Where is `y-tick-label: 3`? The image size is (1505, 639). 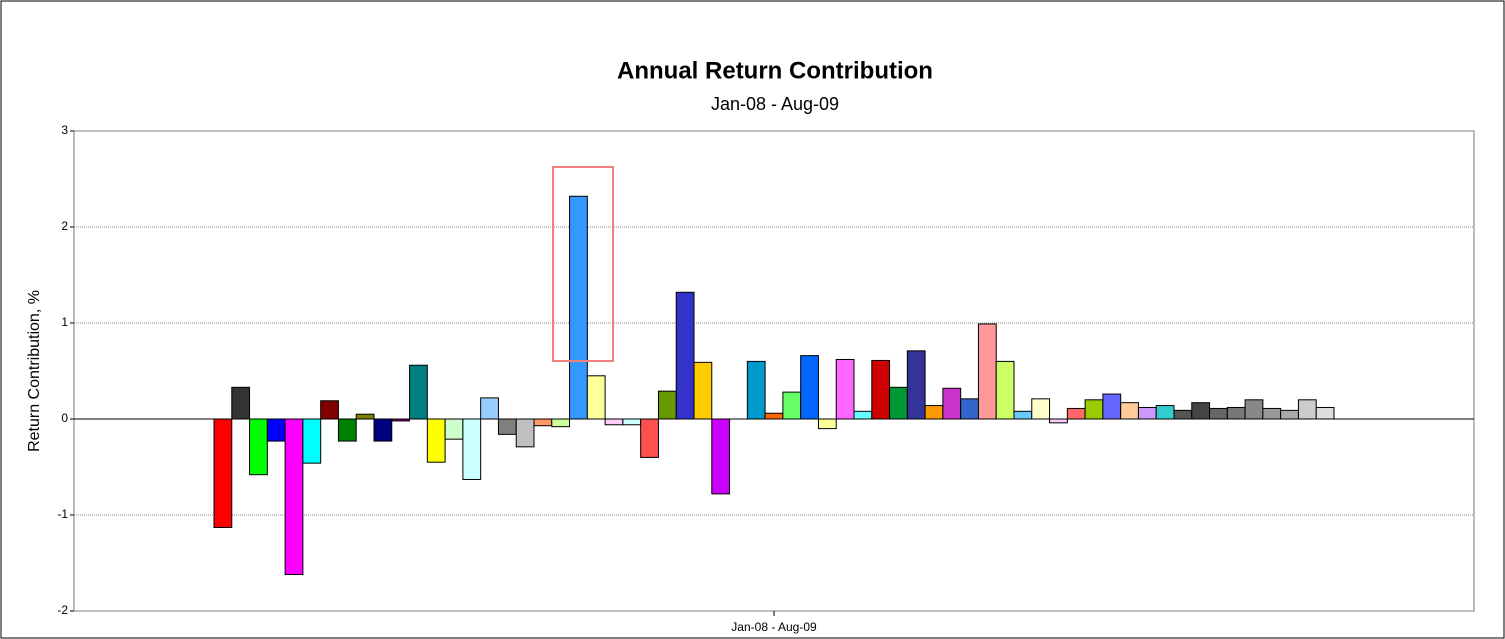 y-tick-label: 3 is located at coordinates (64, 130).